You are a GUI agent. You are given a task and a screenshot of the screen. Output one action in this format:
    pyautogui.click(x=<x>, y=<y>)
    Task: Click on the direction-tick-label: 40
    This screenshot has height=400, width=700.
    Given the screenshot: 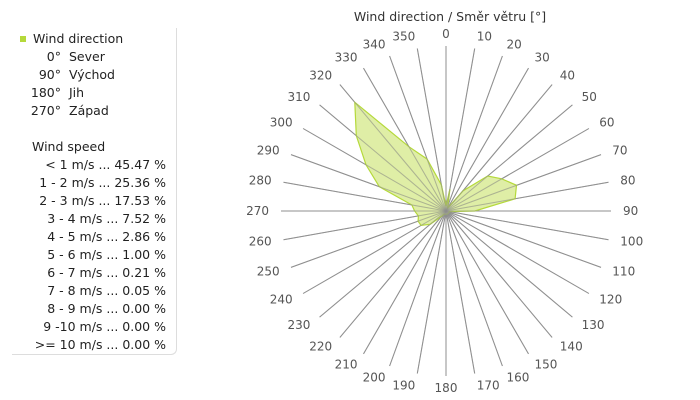 What is the action you would take?
    pyautogui.click(x=567, y=75)
    